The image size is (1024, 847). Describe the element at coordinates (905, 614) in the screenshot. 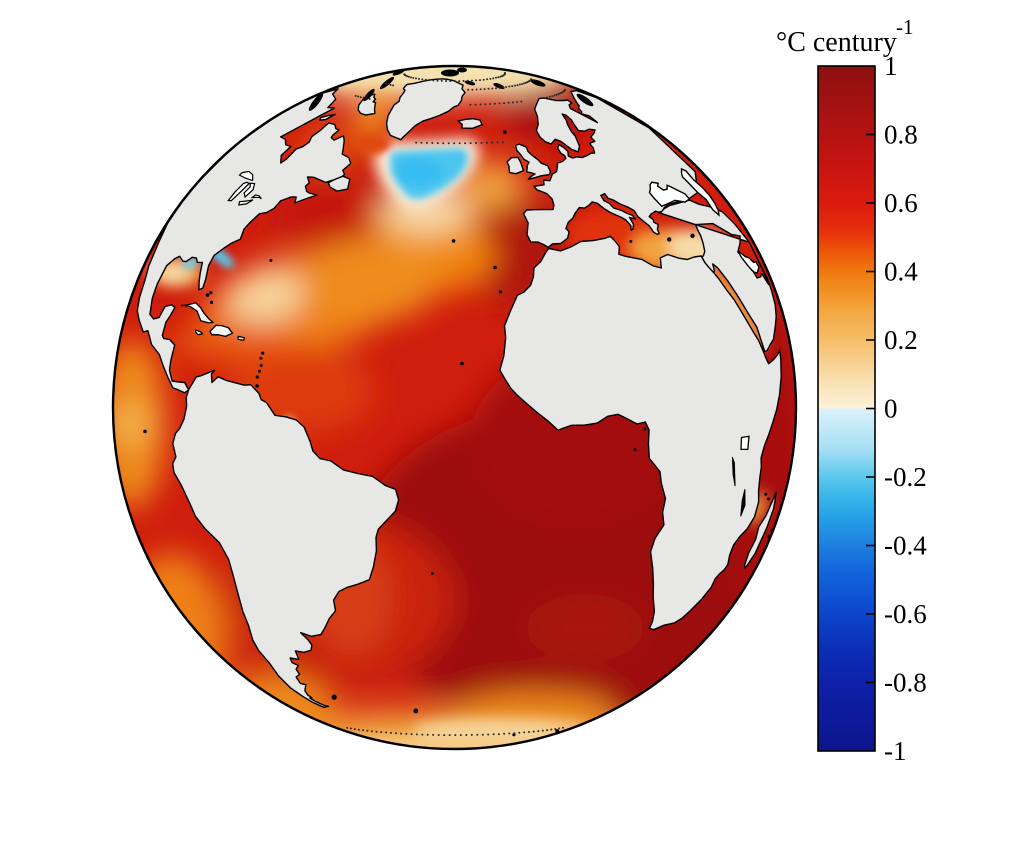

I see `svg-text: -0.6` at that location.